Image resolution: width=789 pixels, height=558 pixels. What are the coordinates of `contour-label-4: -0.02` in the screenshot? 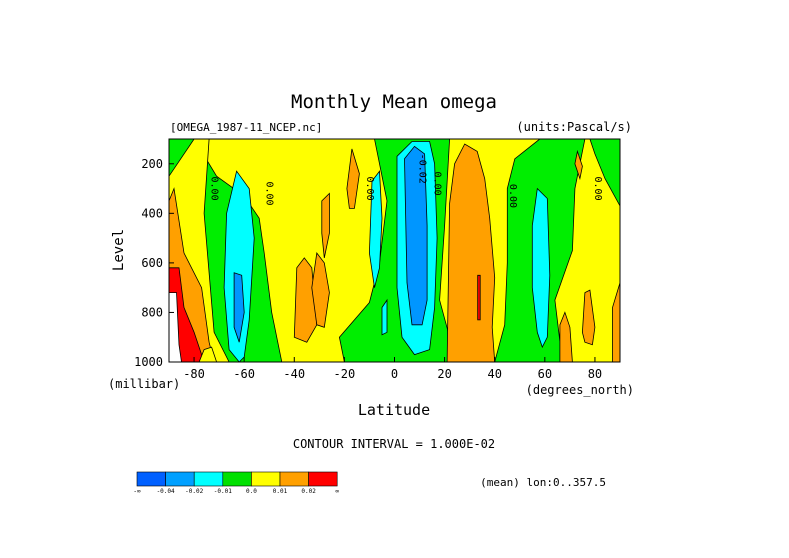 It's located at (422, 169).